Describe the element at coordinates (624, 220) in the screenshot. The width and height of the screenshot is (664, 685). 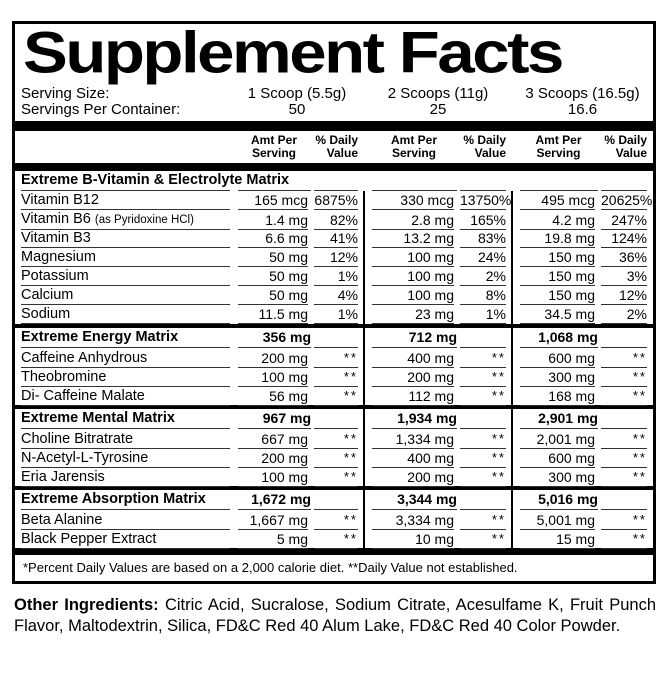
I see `pct-cell-3: 247%` at that location.